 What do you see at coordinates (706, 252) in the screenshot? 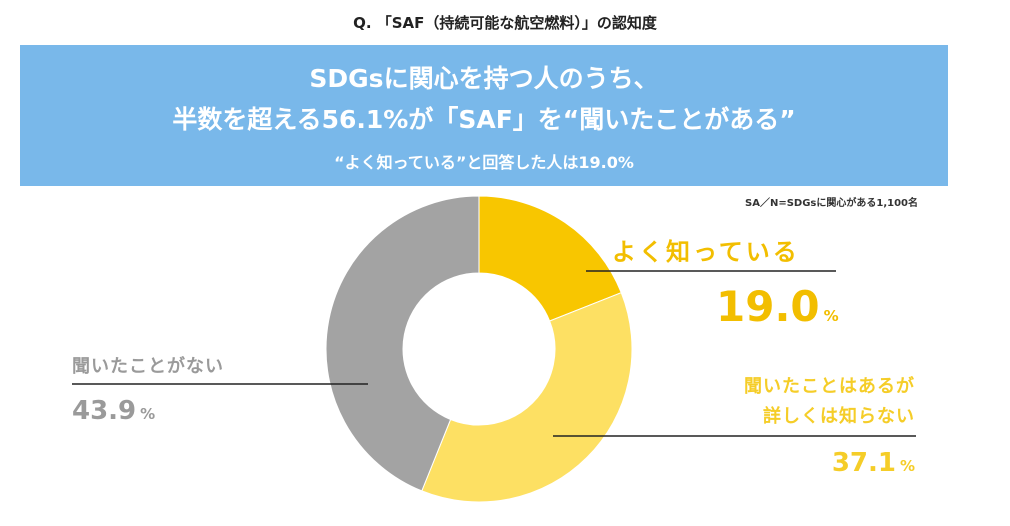
I see `label-well-known: よく知っている` at bounding box center [706, 252].